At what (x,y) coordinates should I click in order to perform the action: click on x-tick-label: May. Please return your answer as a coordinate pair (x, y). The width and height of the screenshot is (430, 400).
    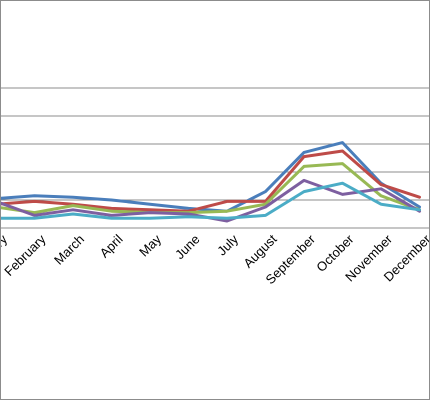
    Looking at the image, I should click on (150, 245).